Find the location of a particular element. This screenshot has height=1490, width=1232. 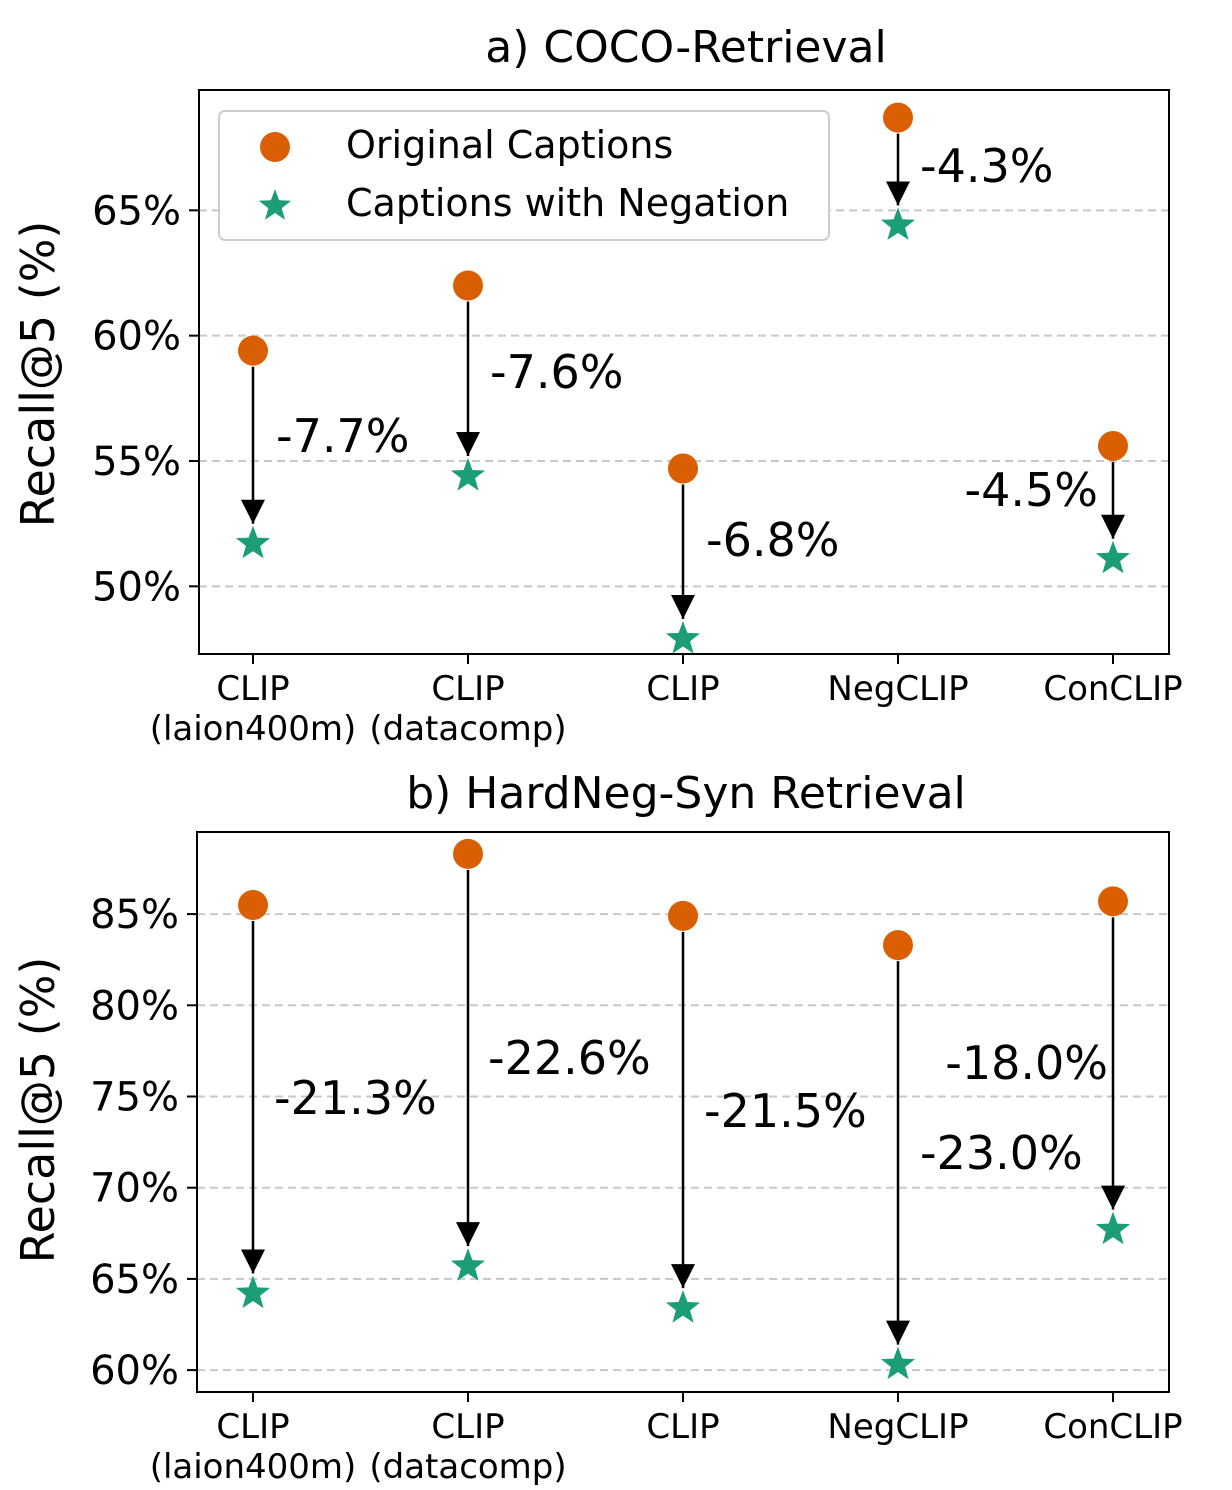

legend-box is located at coordinates (524, 175).